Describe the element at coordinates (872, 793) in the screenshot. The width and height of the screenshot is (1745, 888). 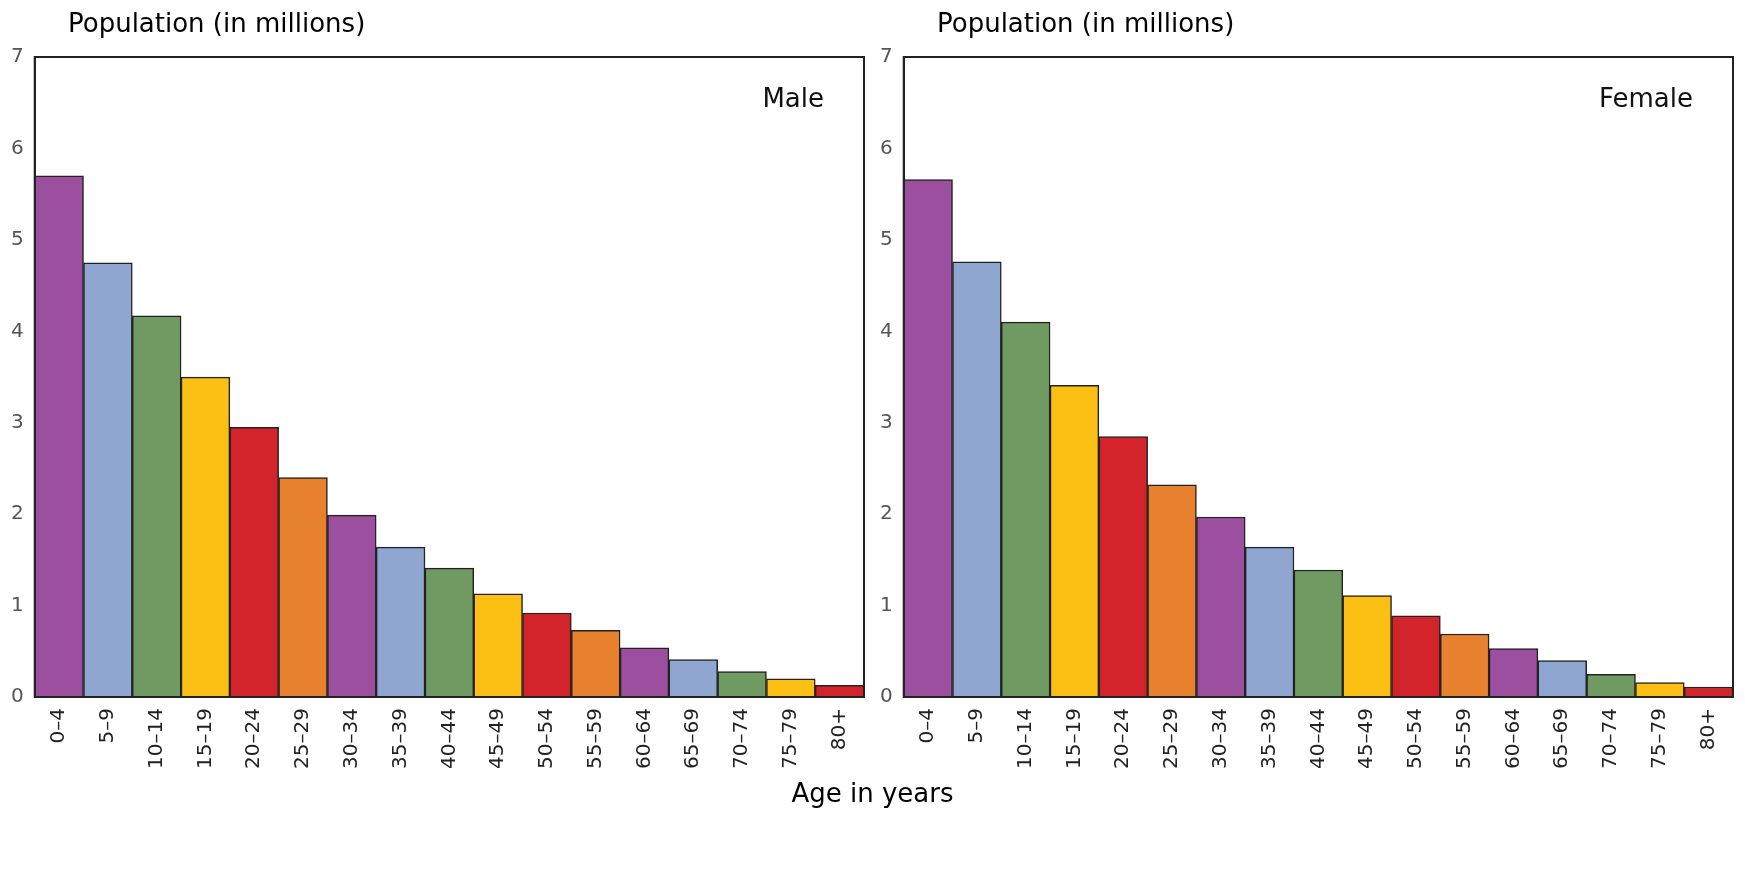
I see `x-axis-title: Age in years` at that location.